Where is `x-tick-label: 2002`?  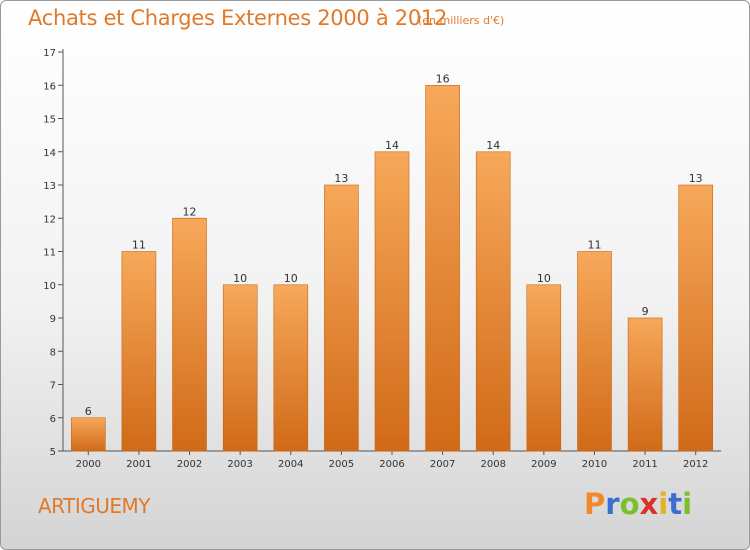 x-tick-label: 2002 is located at coordinates (189, 464).